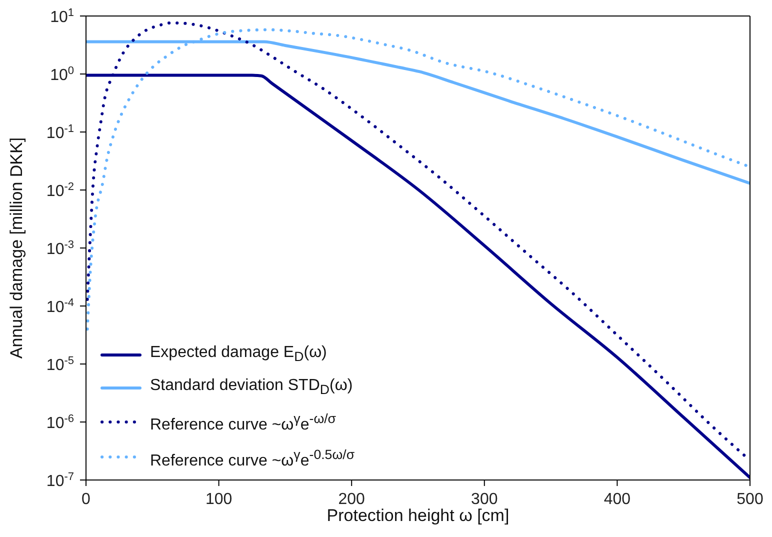 This screenshot has width=772, height=537. I want to click on y-tick-label: 10$^{-6}$, so click(60, 422).